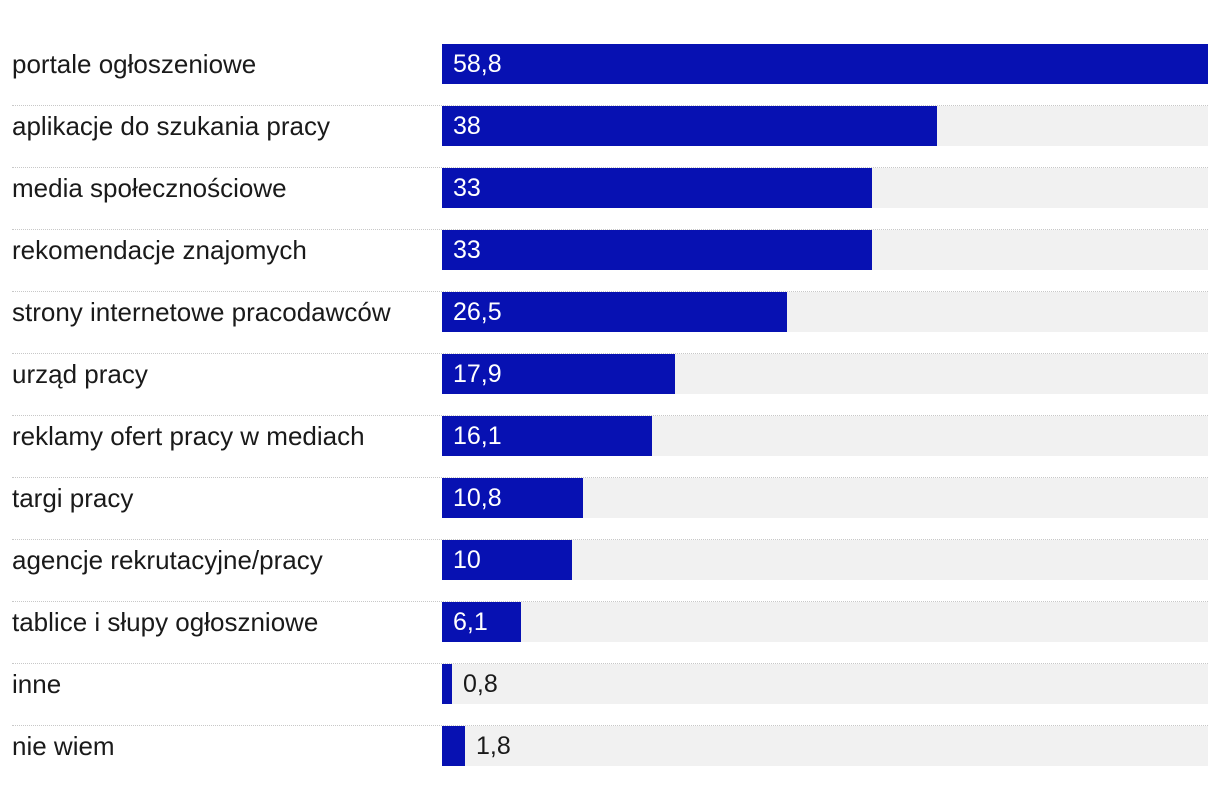 This screenshot has height=788, width=1220. What do you see at coordinates (159, 250) in the screenshot?
I see `category-label: rekomendacje znajomych` at bounding box center [159, 250].